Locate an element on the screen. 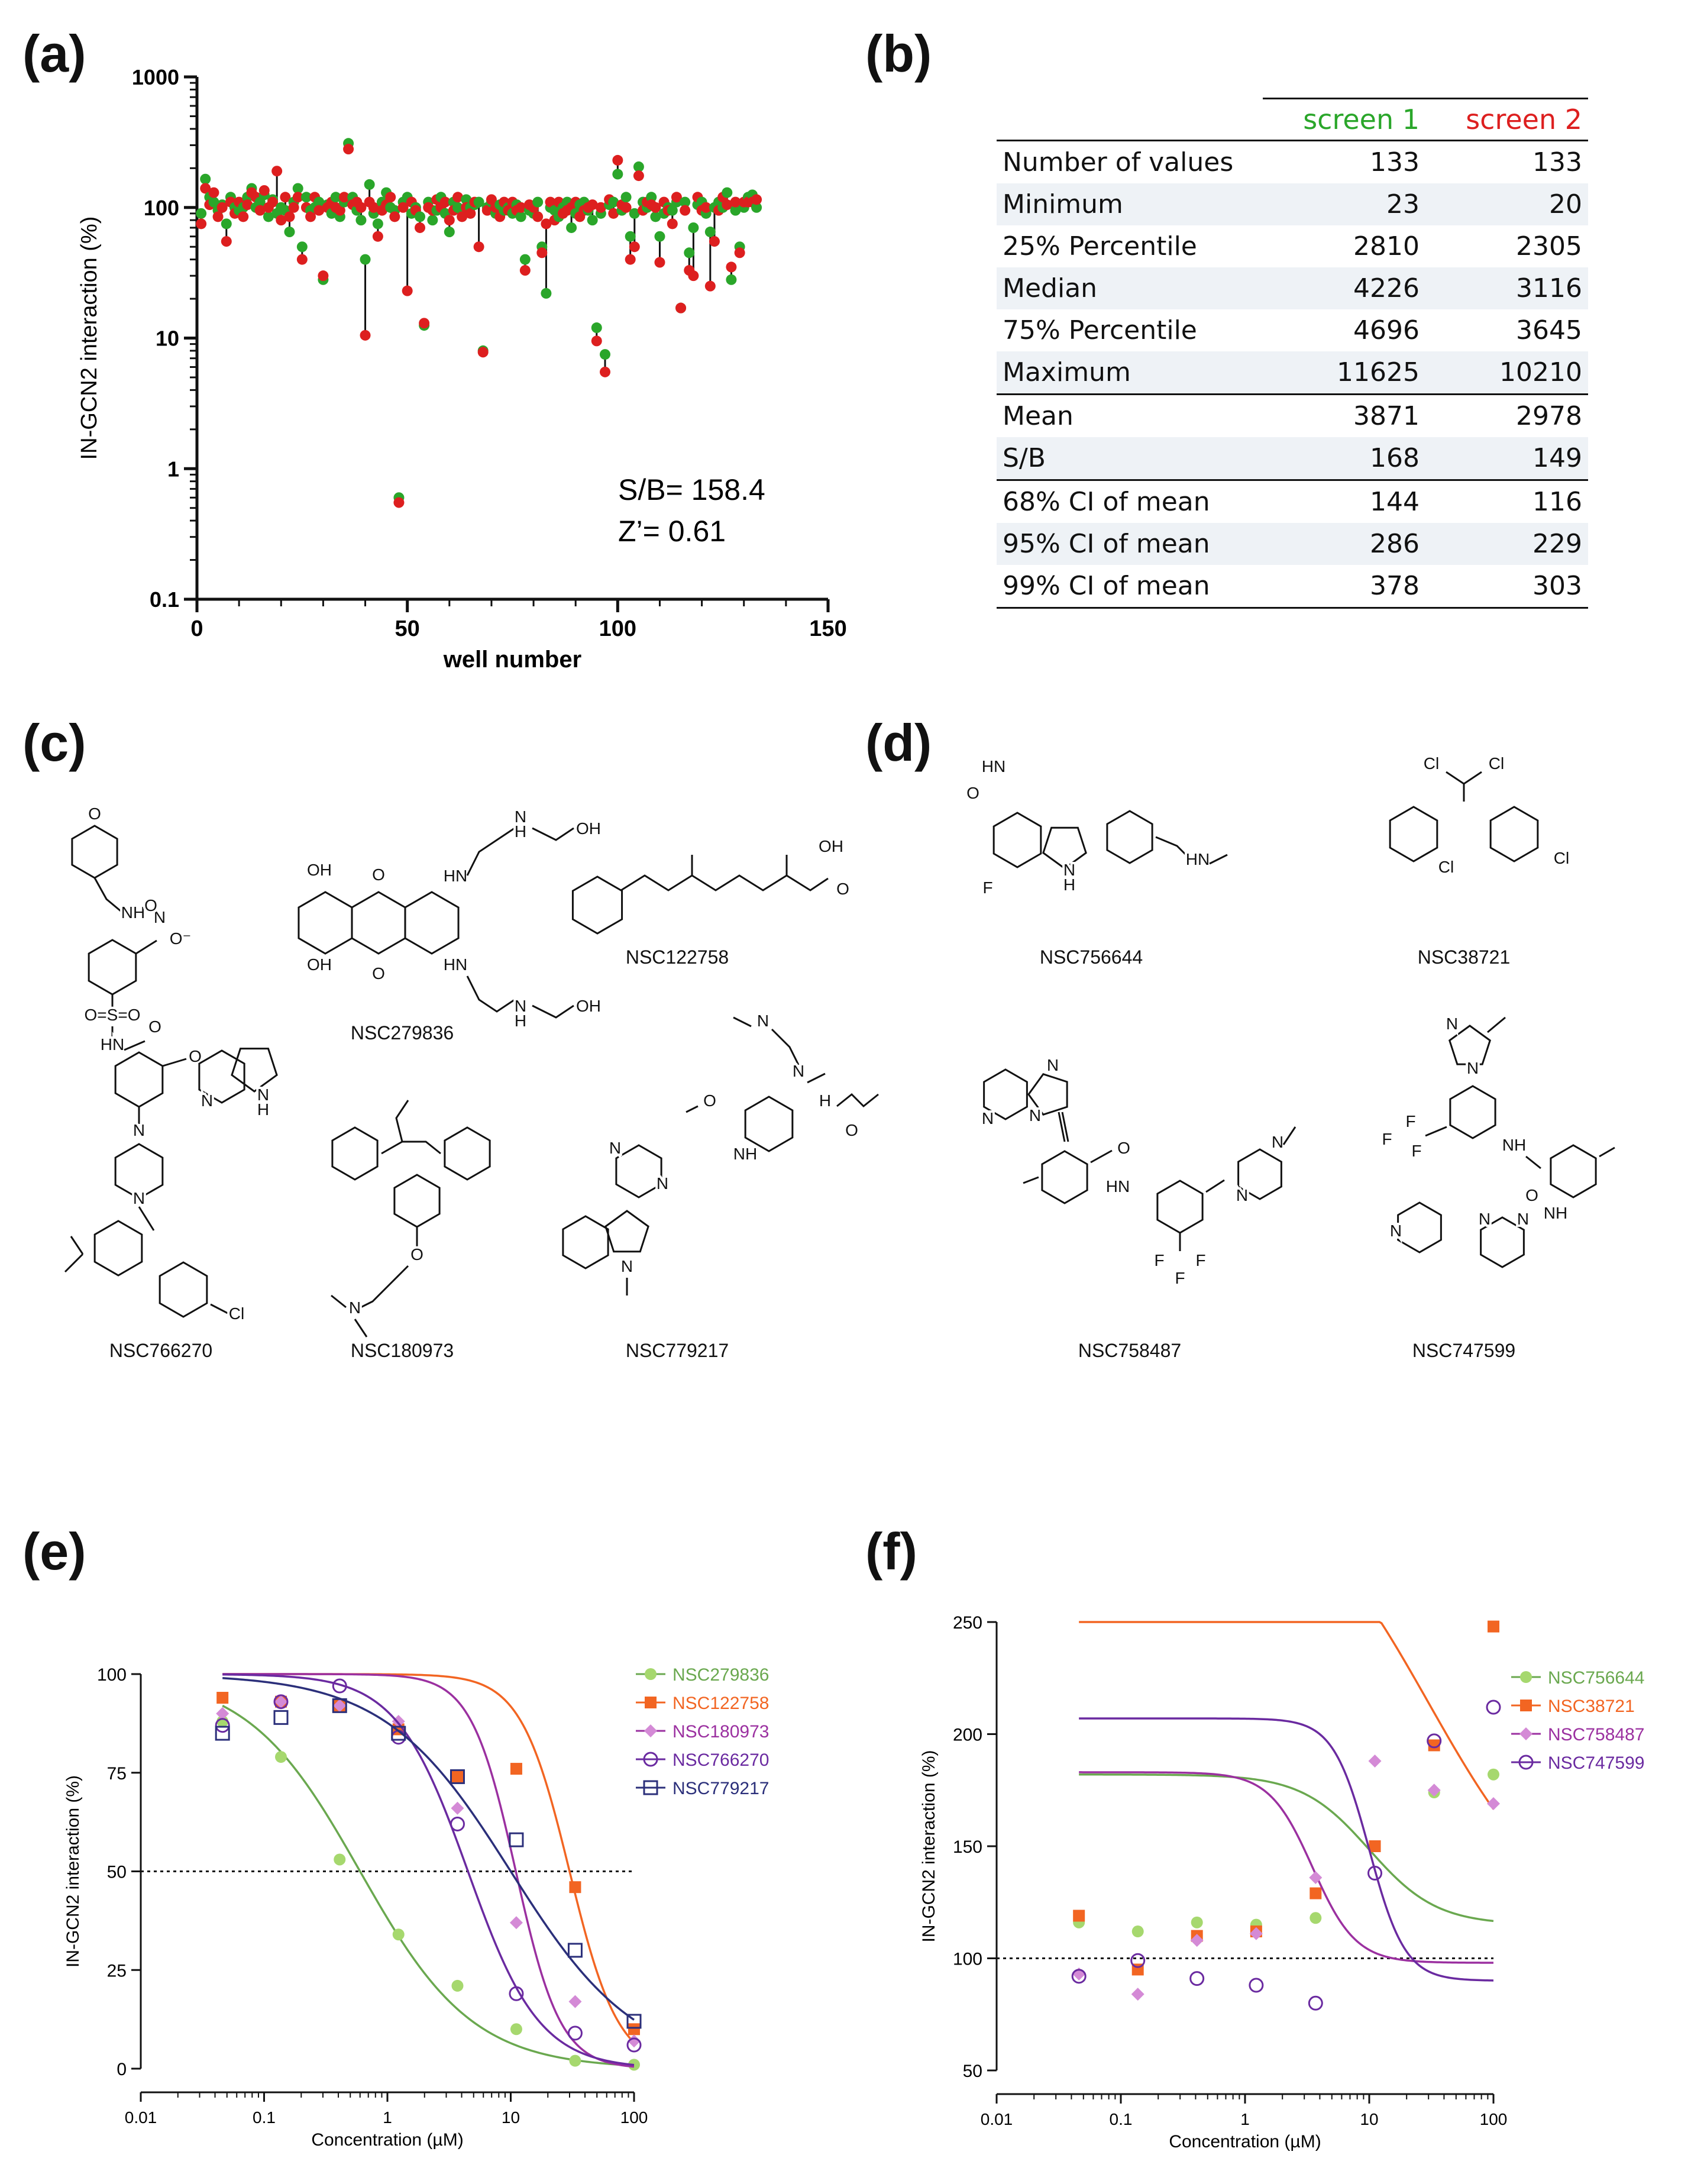 This screenshot has width=1691, height=2184. legend-label: NSC766270 is located at coordinates (720, 1760).